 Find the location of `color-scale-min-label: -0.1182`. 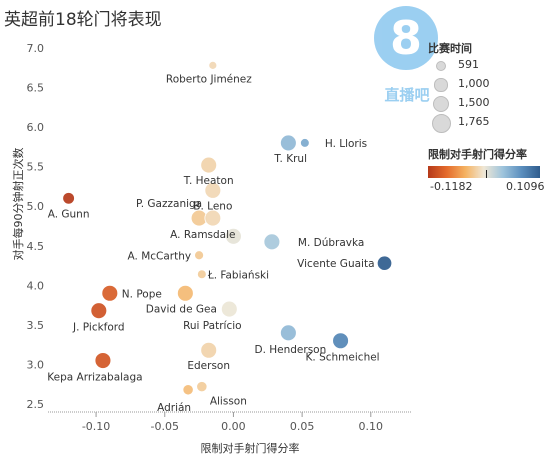

color-scale-min-label: -0.1182 is located at coordinates (451, 186).